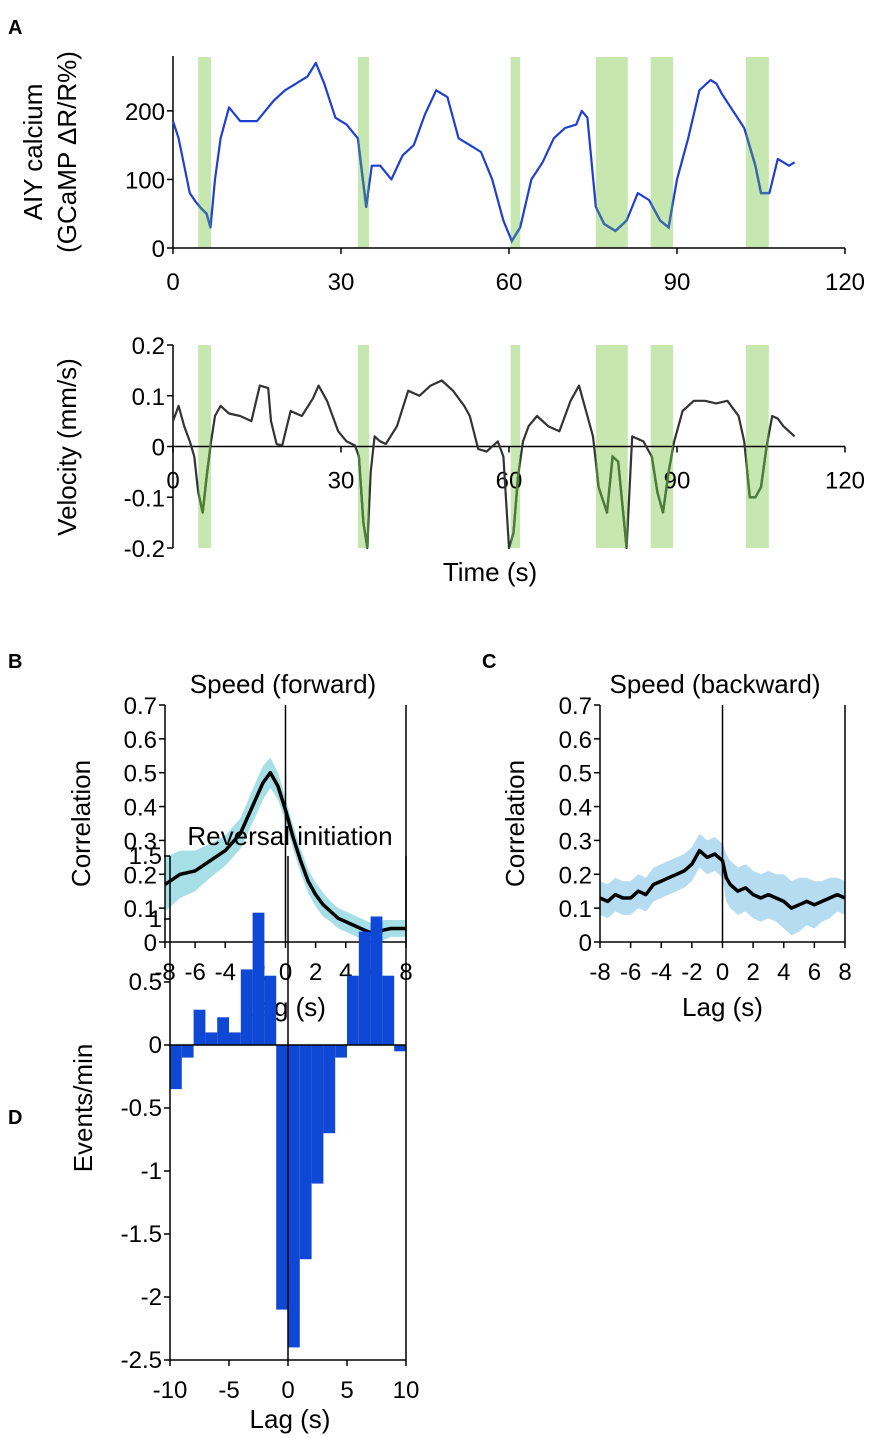 The width and height of the screenshot is (872, 1438). Describe the element at coordinates (15, 28) in the screenshot. I see `panel-label-a: A` at that location.